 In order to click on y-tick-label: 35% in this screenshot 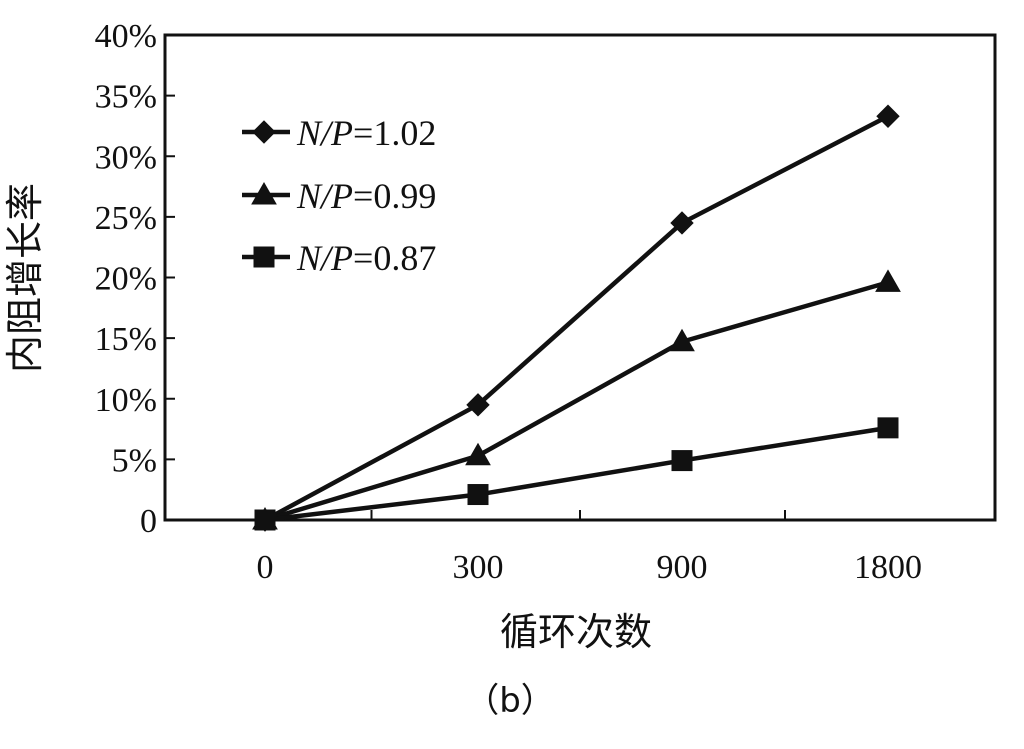, I will do `click(126, 97)`.